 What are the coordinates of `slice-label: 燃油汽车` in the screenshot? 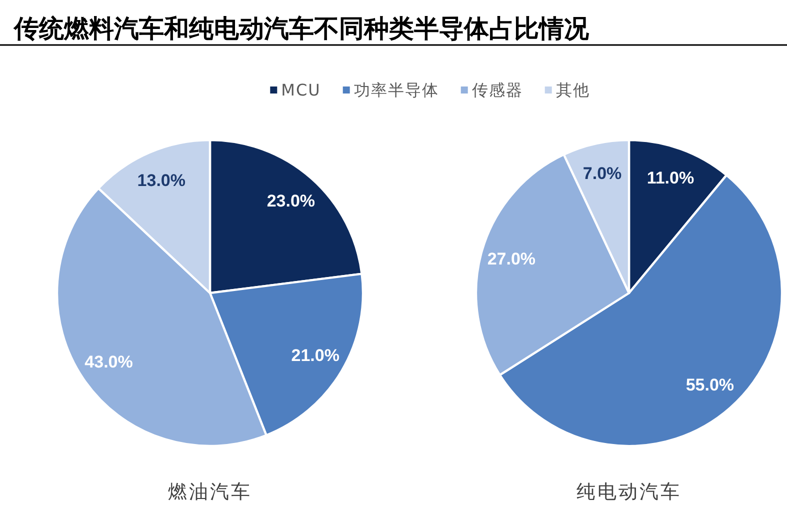 It's located at (210, 492).